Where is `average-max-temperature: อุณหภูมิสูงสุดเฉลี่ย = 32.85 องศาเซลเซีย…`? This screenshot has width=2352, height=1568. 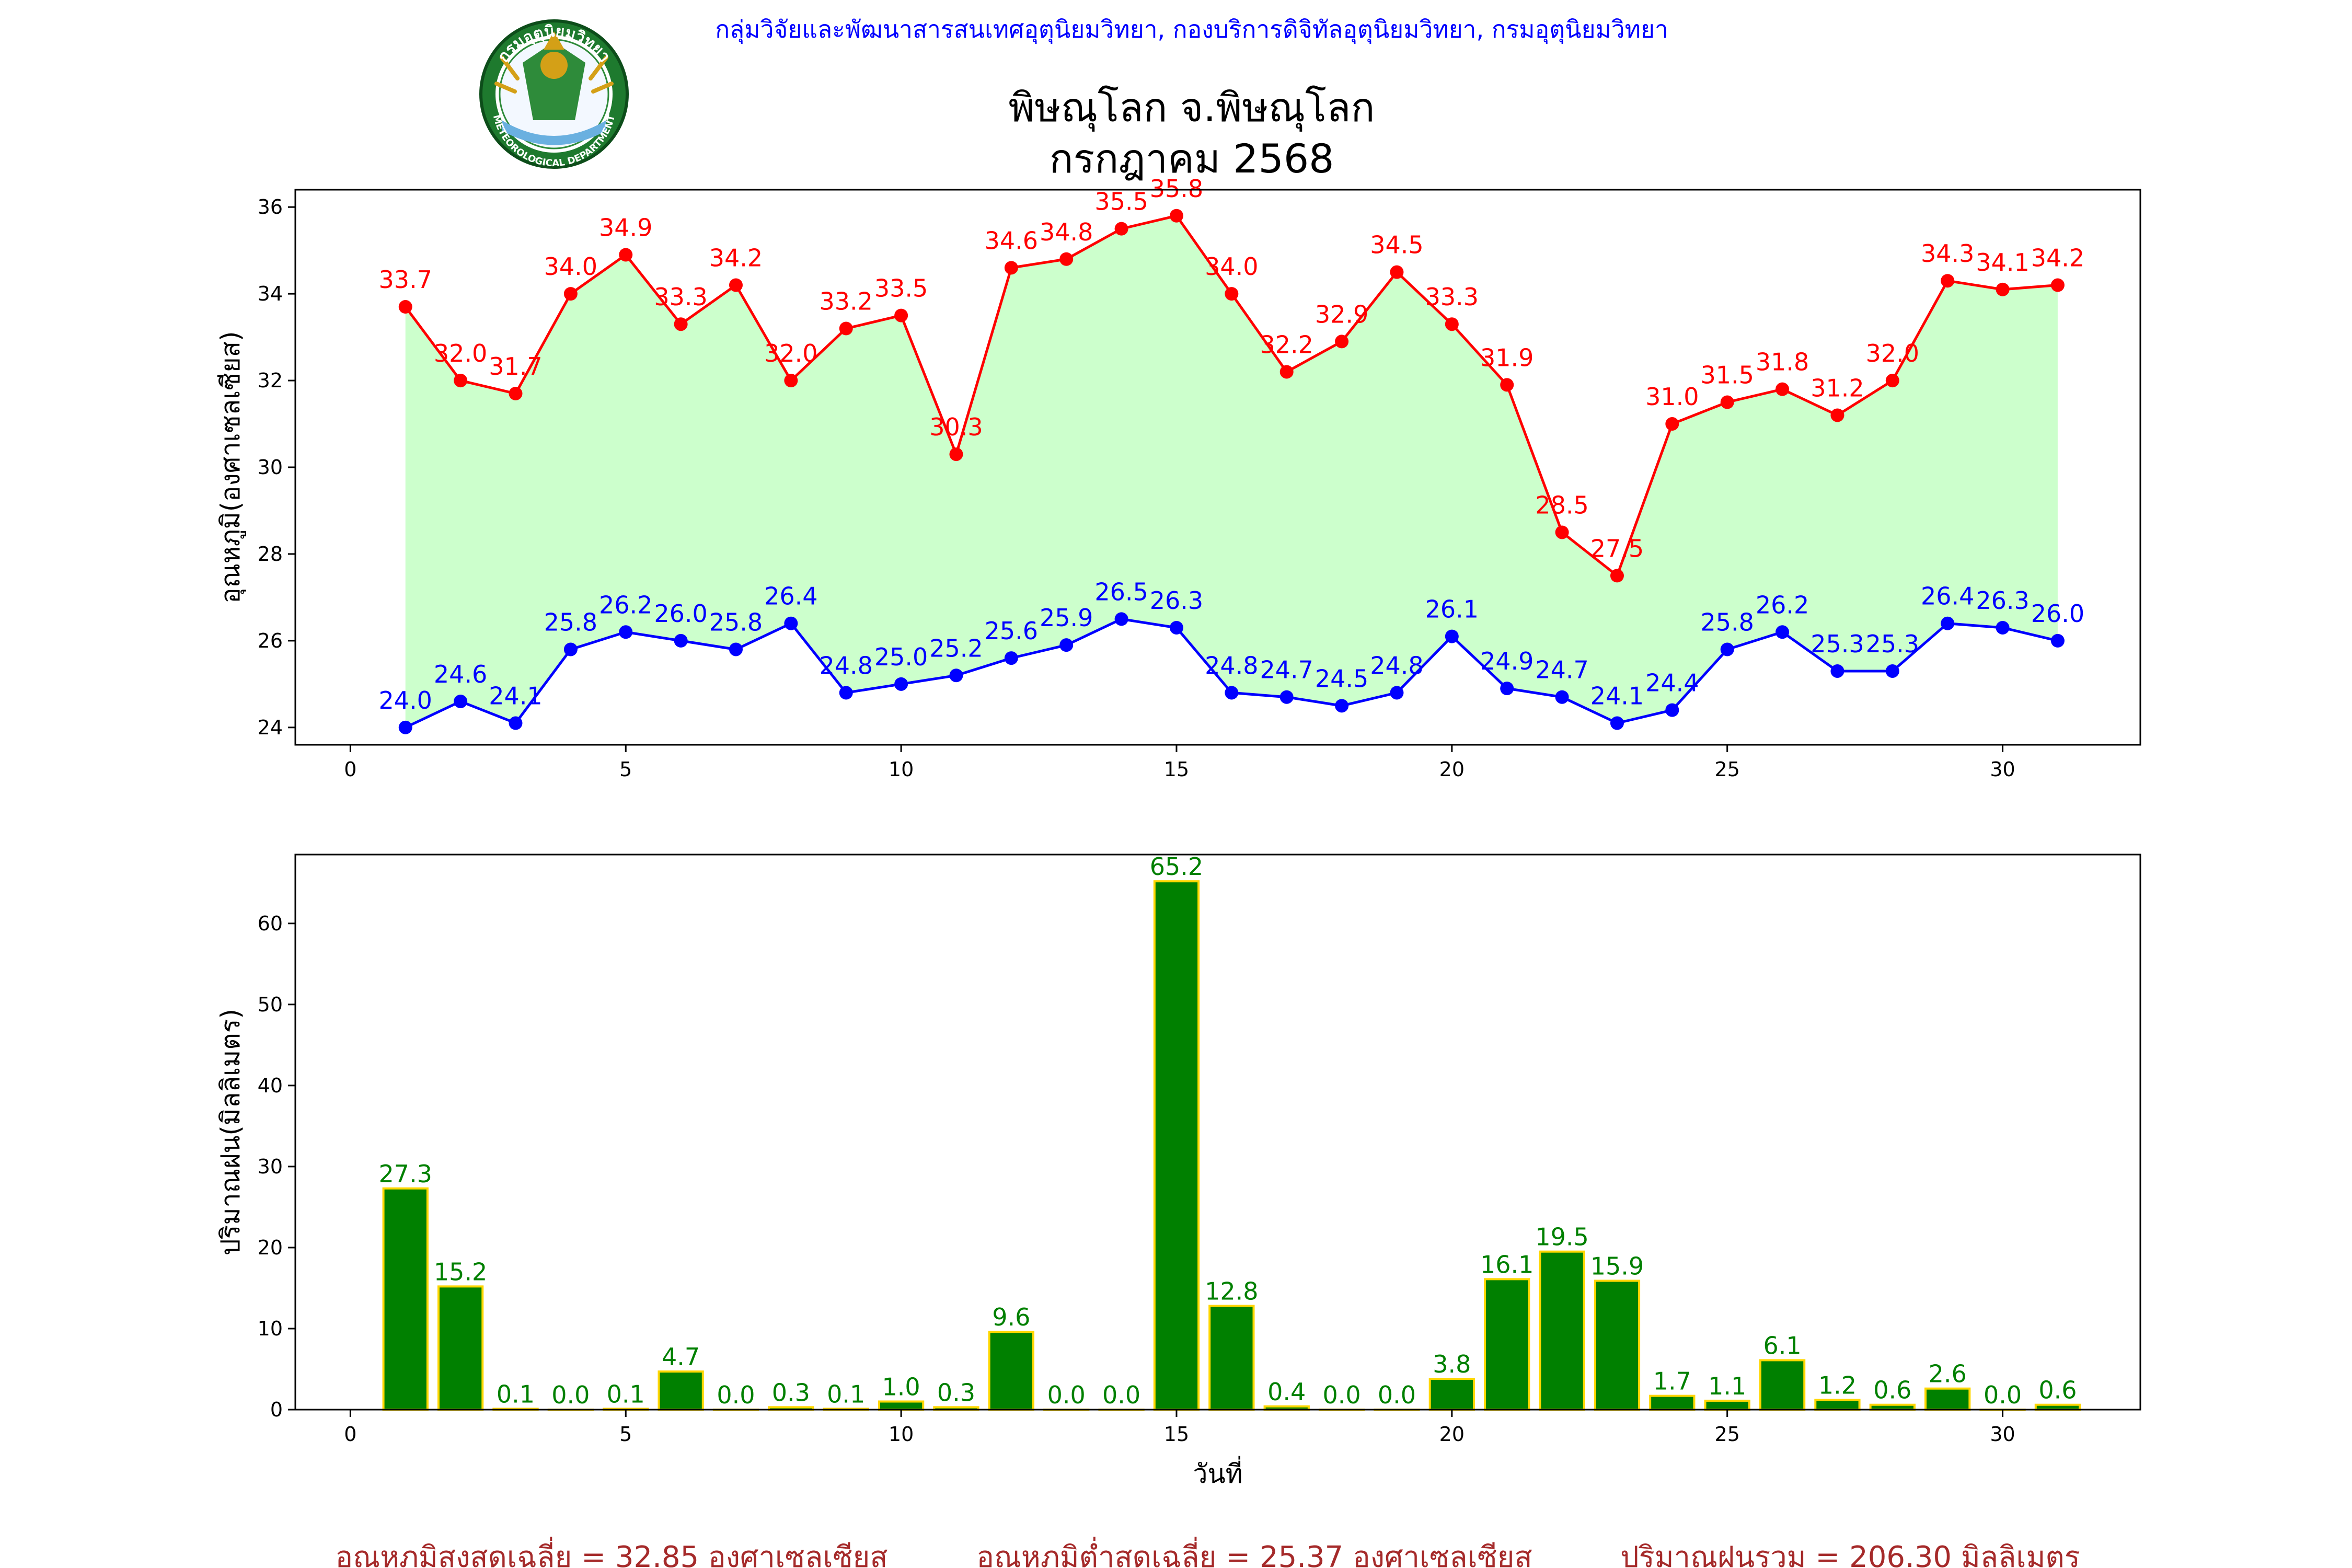 average-max-temperature: อุณหภูมิสูงสุดเฉลี่ย = 32.85 องศาเซลเซีย… is located at coordinates (611, 1552).